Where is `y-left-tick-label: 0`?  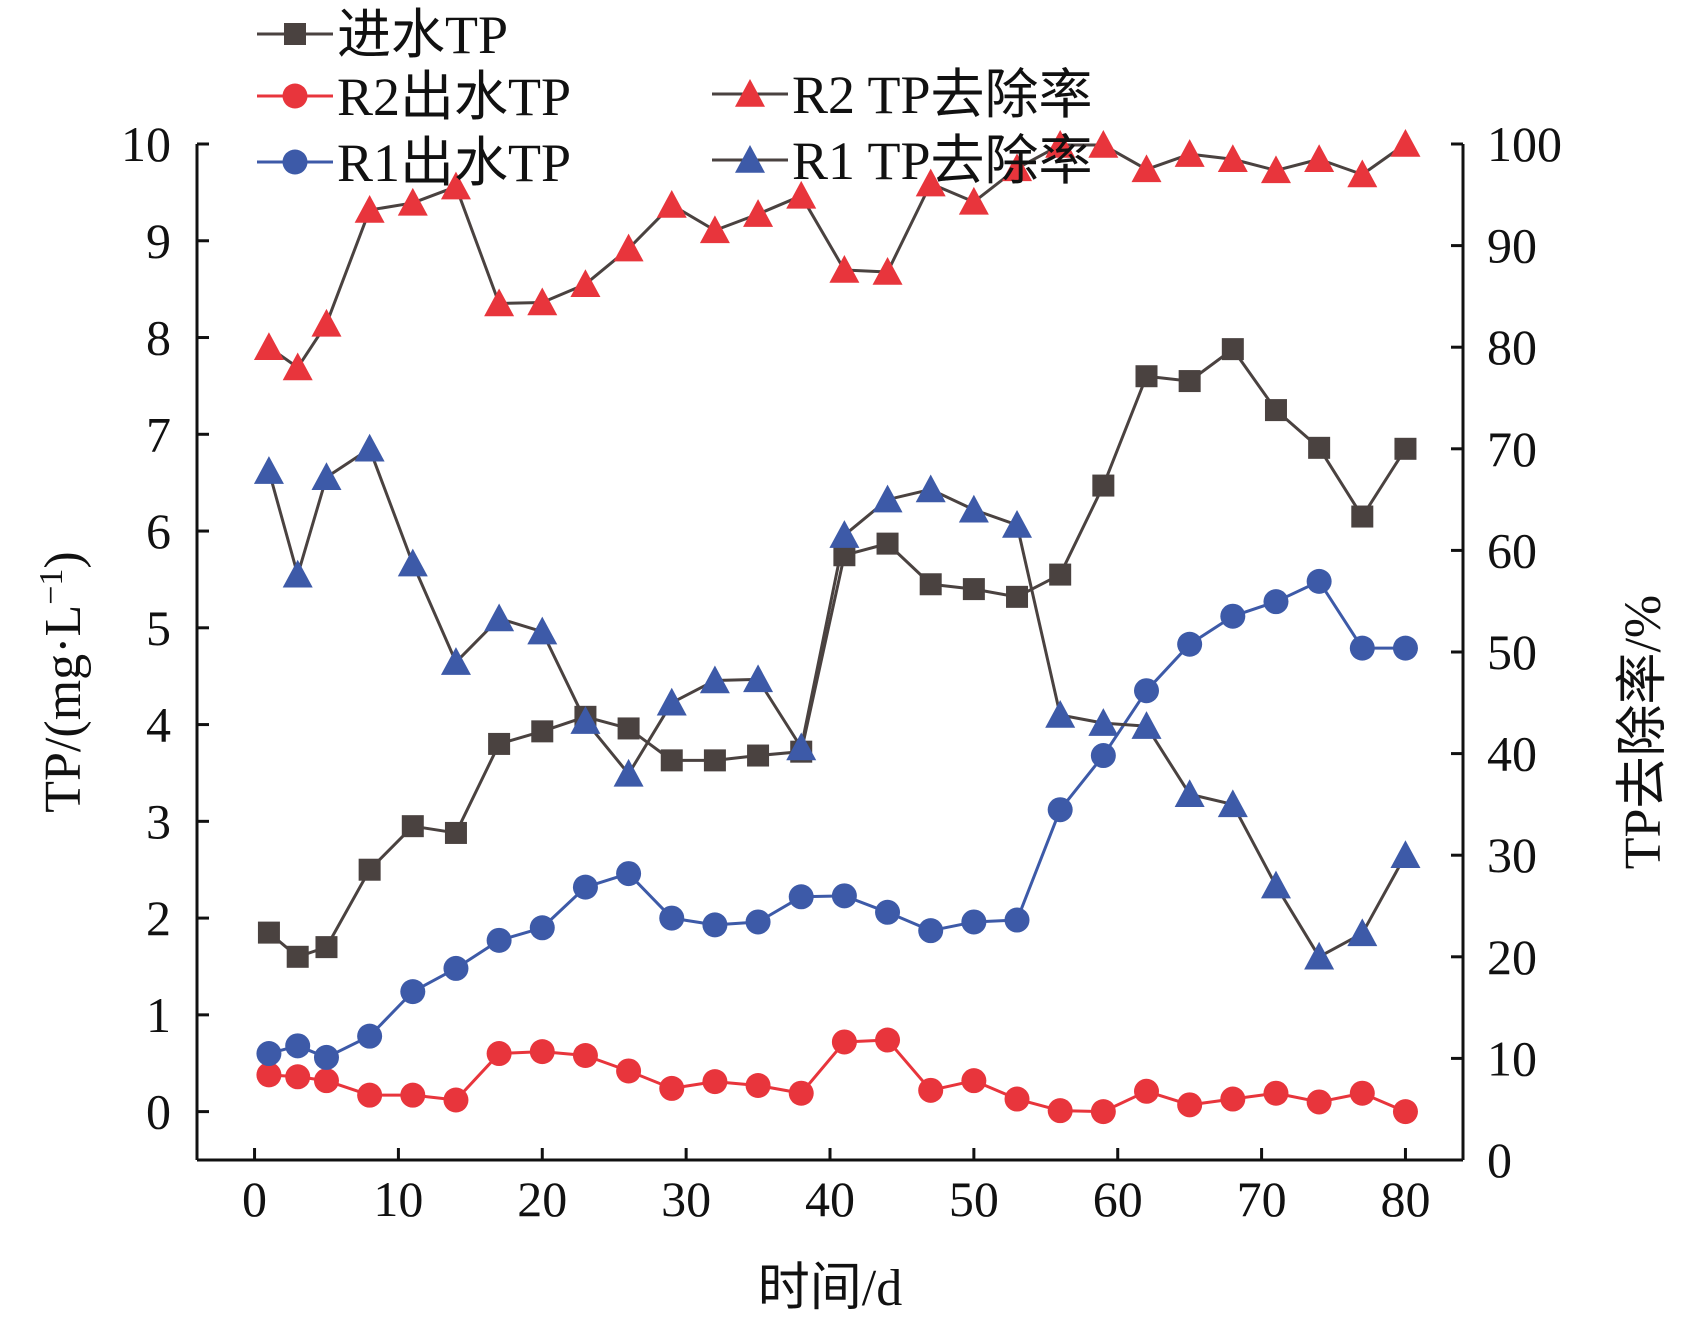 y-left-tick-label: 0 is located at coordinates (158, 1112).